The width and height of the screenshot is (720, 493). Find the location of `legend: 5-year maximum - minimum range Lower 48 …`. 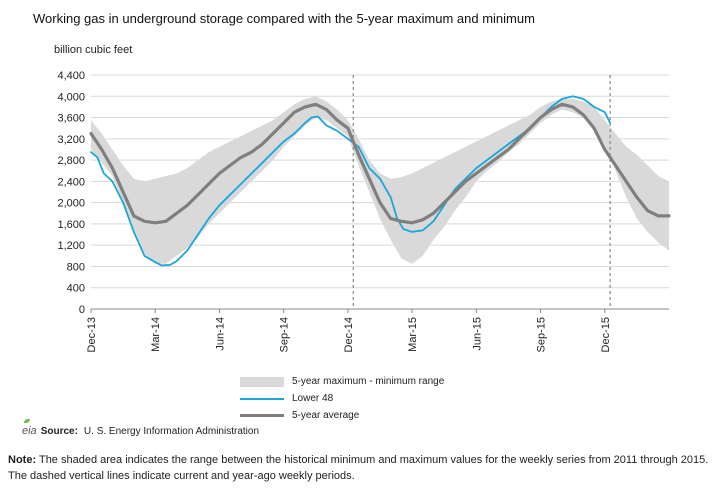

legend: 5-year maximum - minimum range Lower 48 … is located at coordinates (342, 398).